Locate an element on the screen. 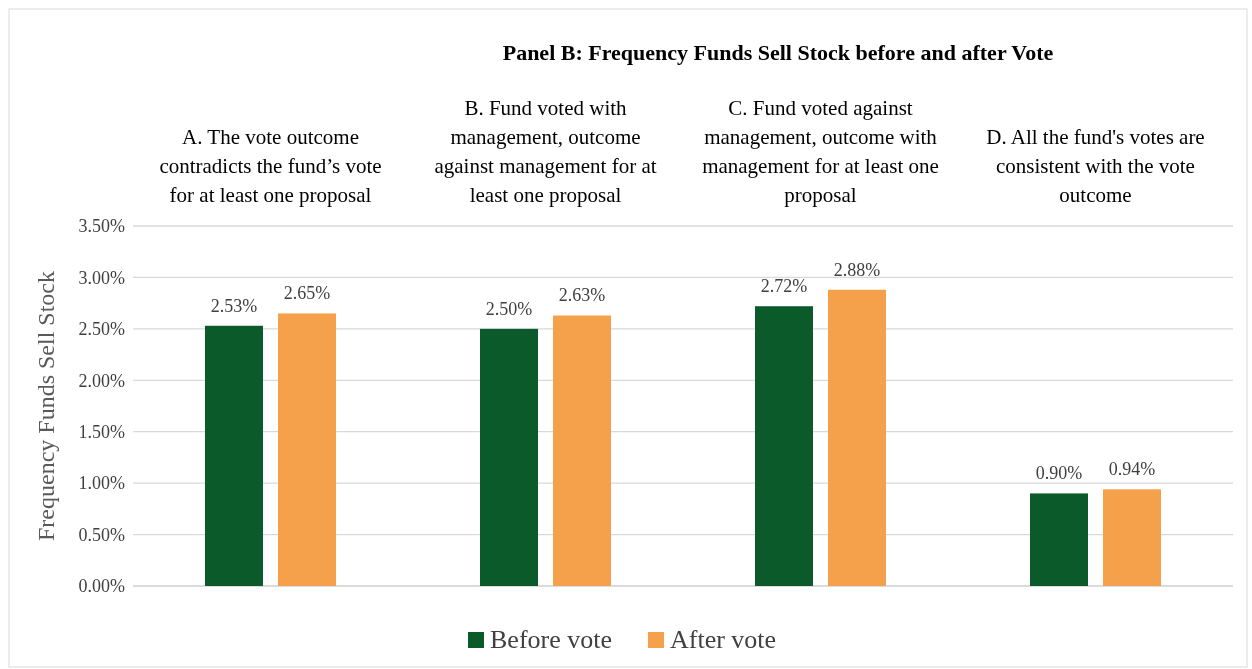 This screenshot has height=669, width=1252. data-label: 2.63% is located at coordinates (582, 295).